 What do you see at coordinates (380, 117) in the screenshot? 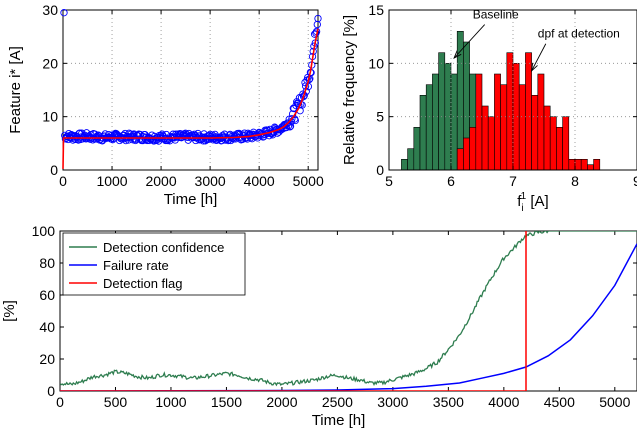
I see `y-tick-label: 5` at bounding box center [380, 117].